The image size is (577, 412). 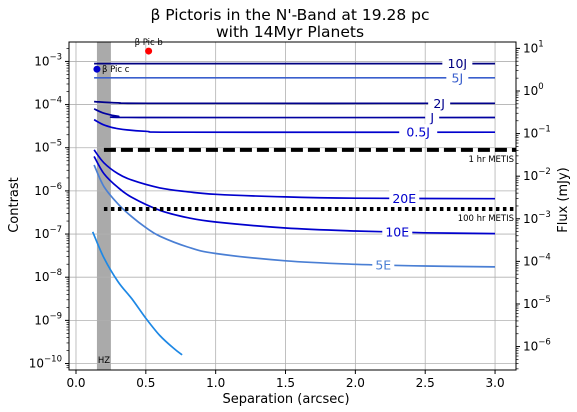 What do you see at coordinates (137, 293) in the screenshot?
I see `curve-unlabeled` at bounding box center [137, 293].